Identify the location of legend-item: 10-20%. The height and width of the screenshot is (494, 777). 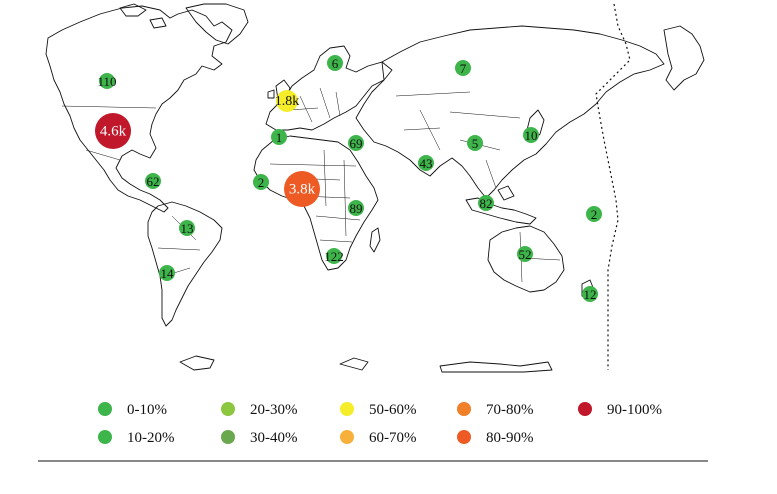
(136, 438).